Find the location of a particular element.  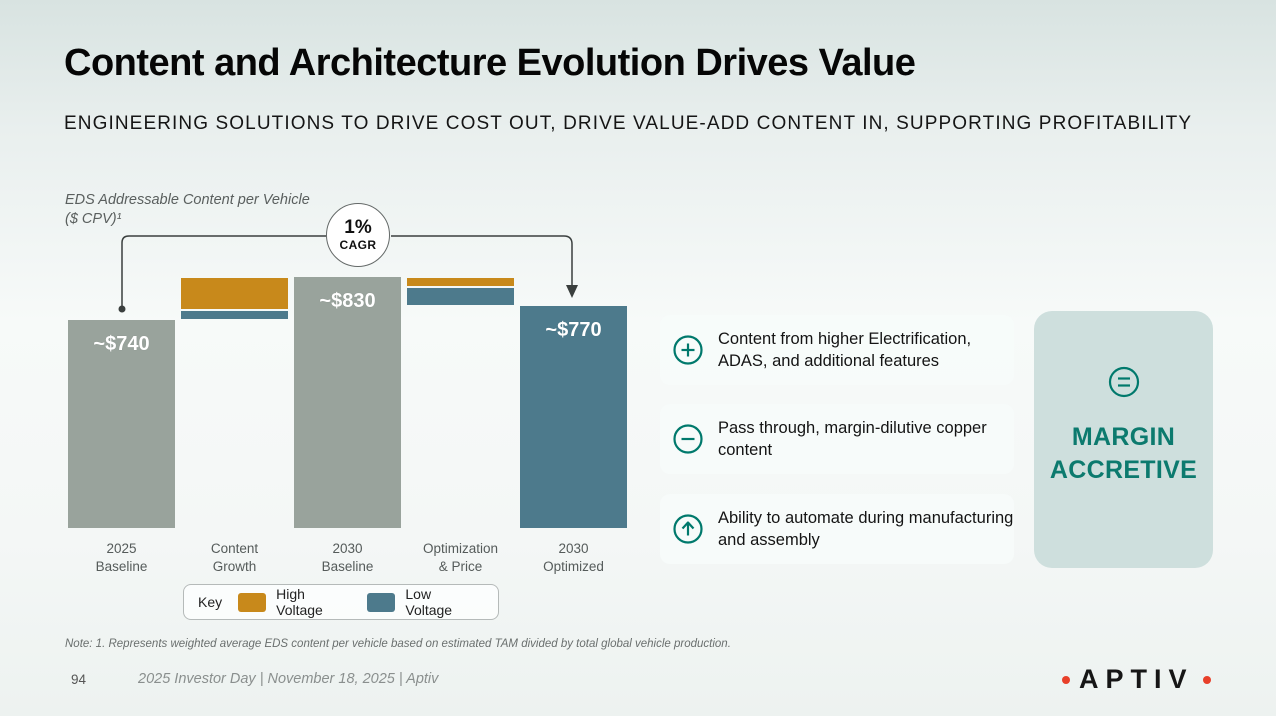

chart-legend: Key High Voltage Low Voltage is located at coordinates (341, 602).